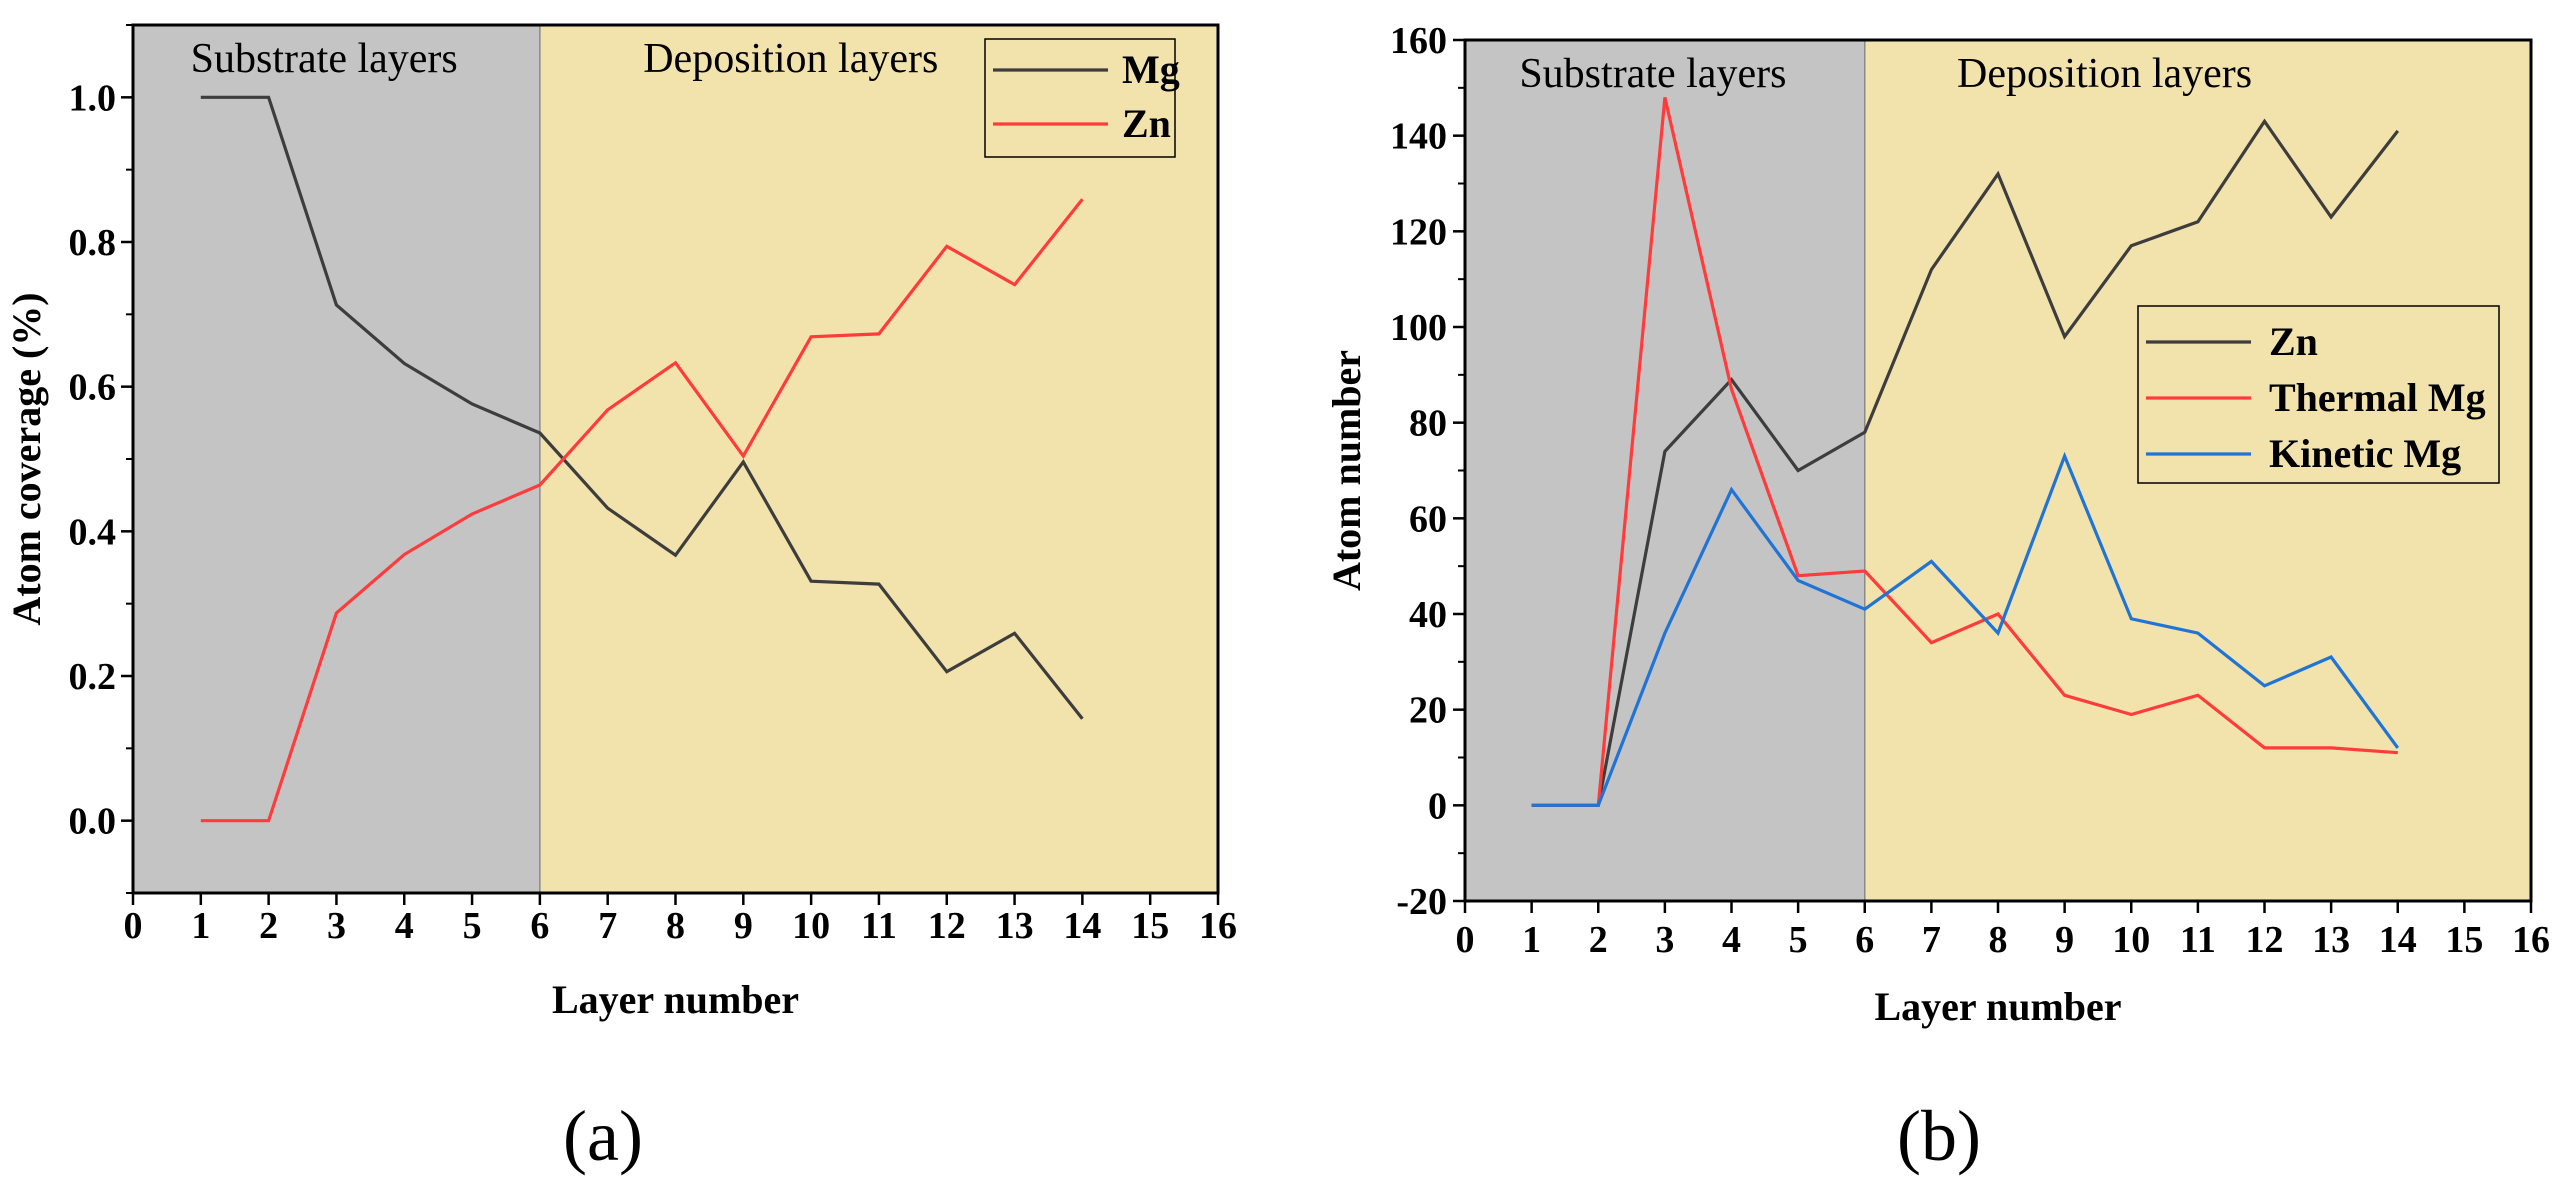  What do you see at coordinates (1418, 137) in the screenshot?
I see `y-tick-label: 140` at bounding box center [1418, 137].